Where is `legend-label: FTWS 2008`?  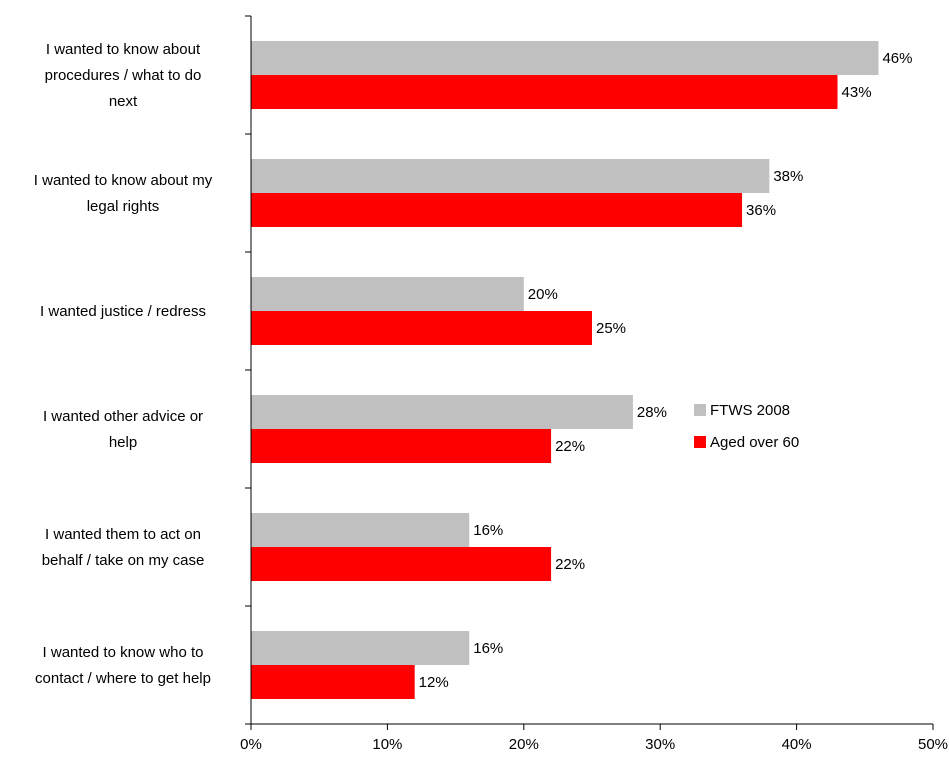
legend-label: FTWS 2008 is located at coordinates (750, 410).